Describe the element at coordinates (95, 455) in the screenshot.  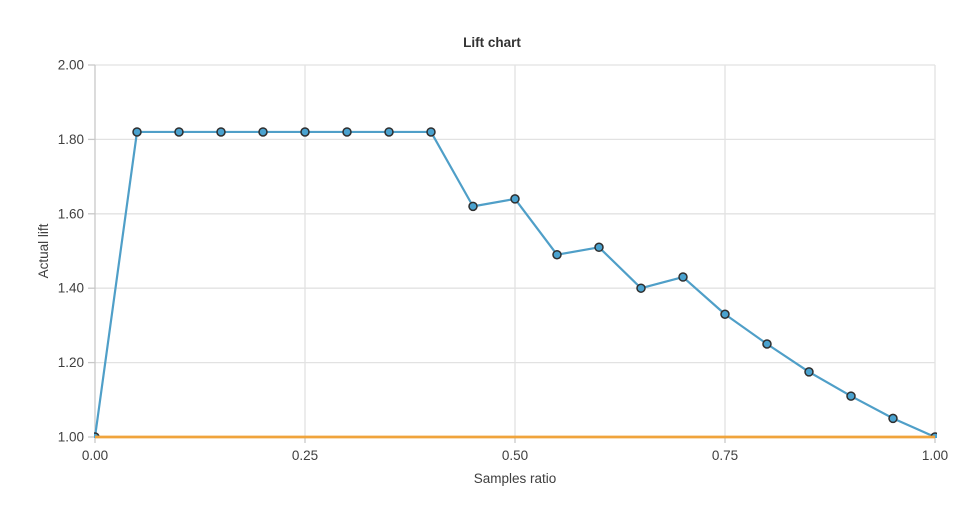
I see `x-tick-label: 0.00` at that location.